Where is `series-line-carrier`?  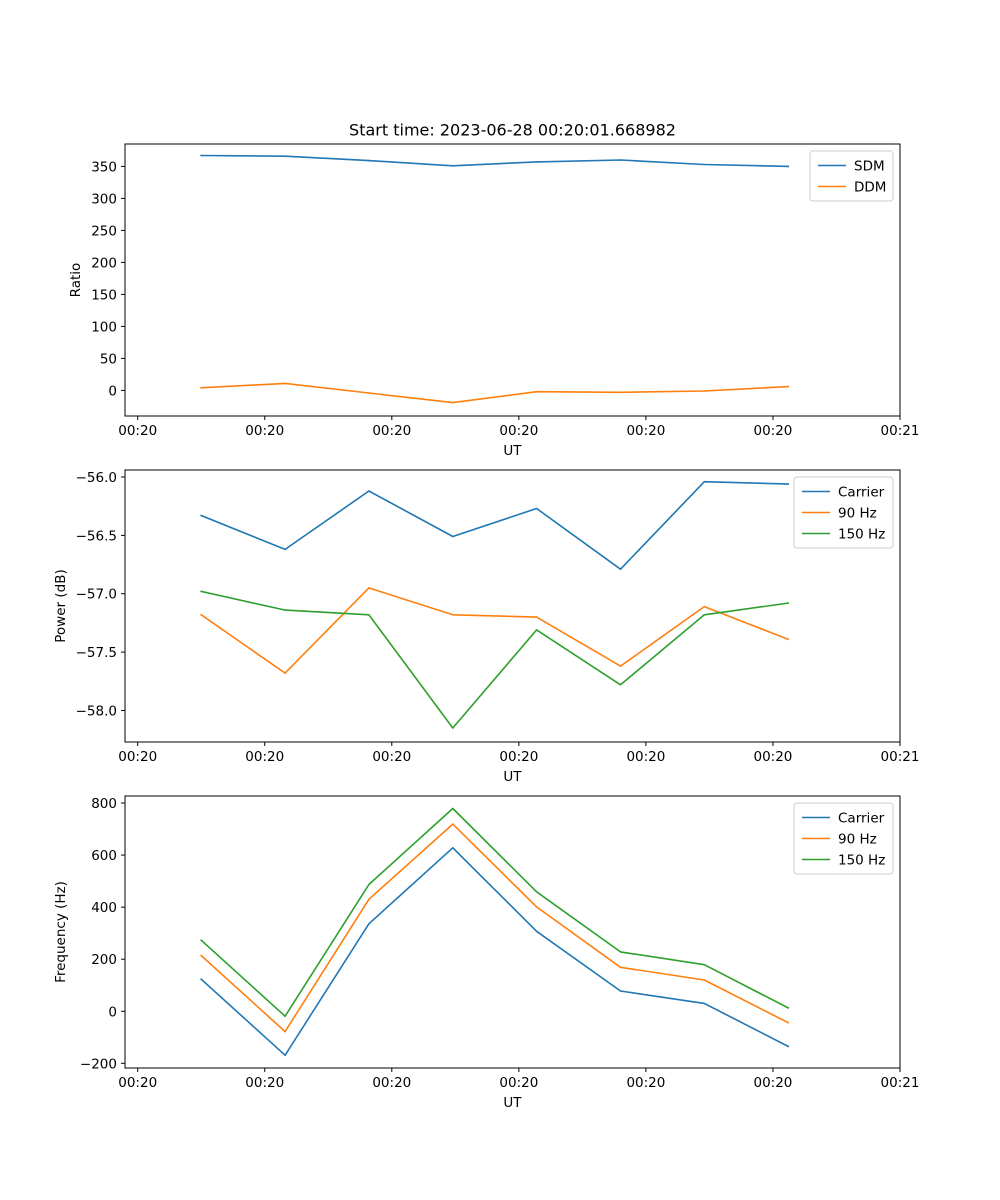 series-line-carrier is located at coordinates (495, 525).